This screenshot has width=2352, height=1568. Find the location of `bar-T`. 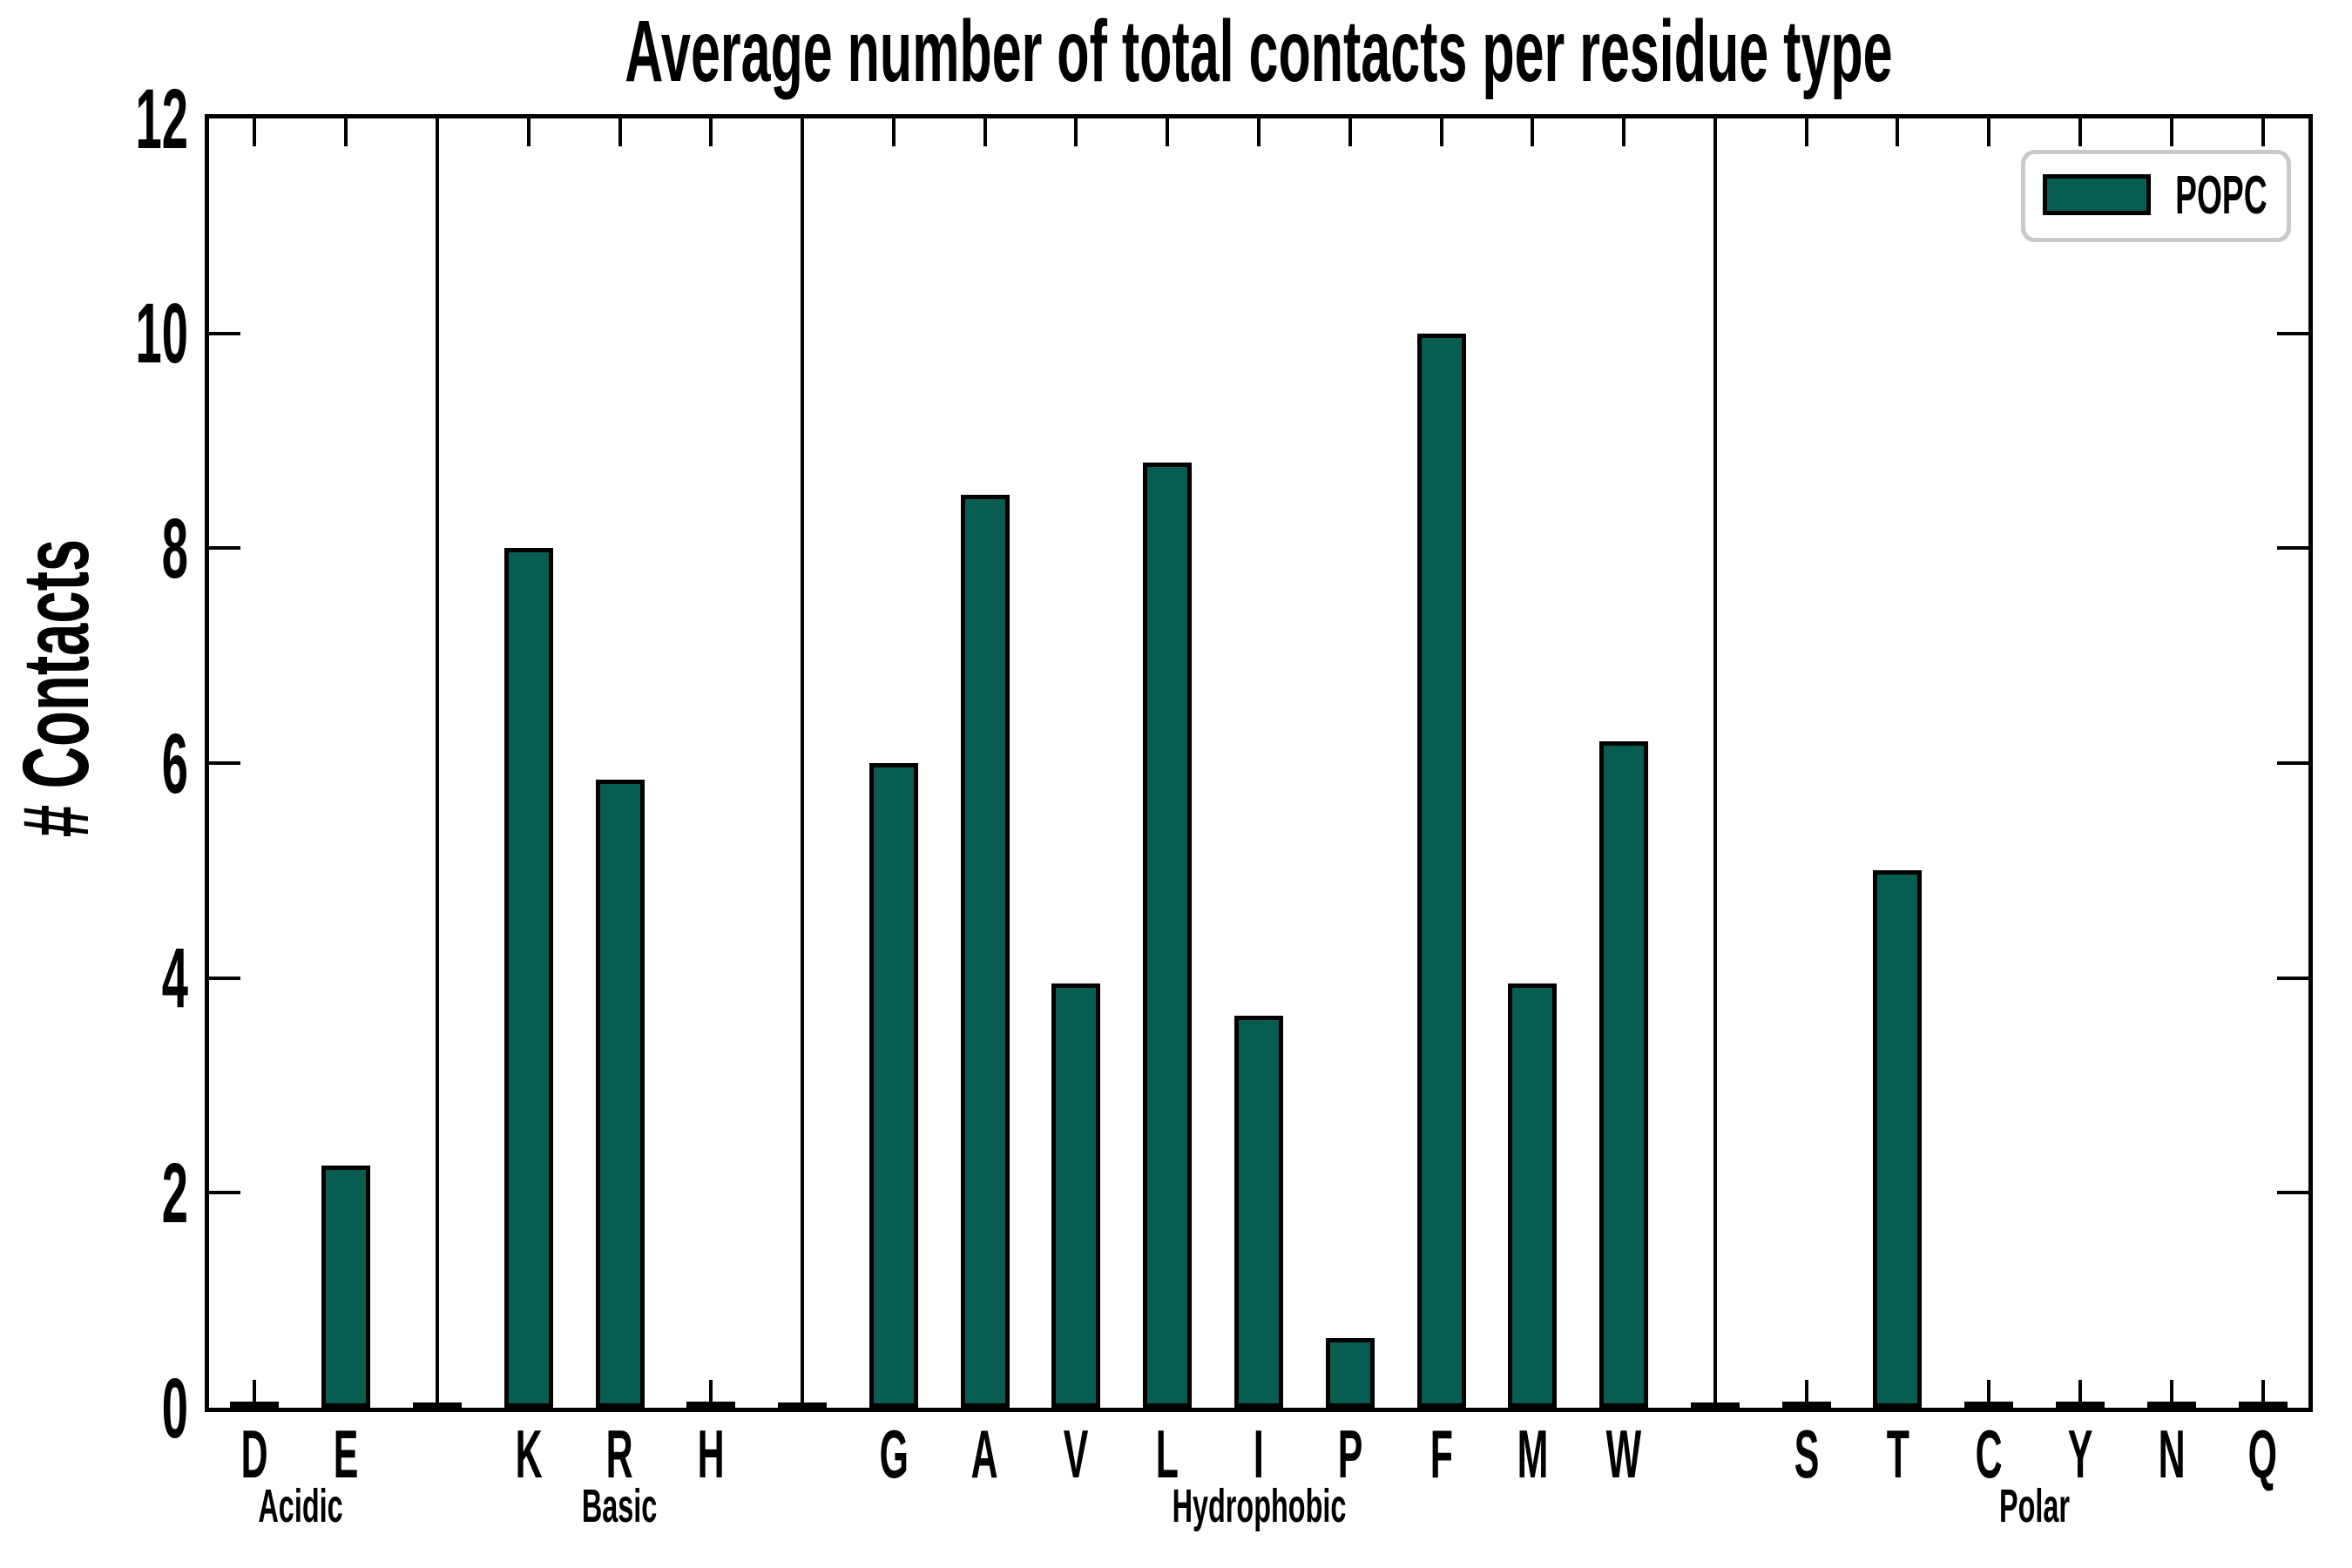

bar-T is located at coordinates (1898, 1139).